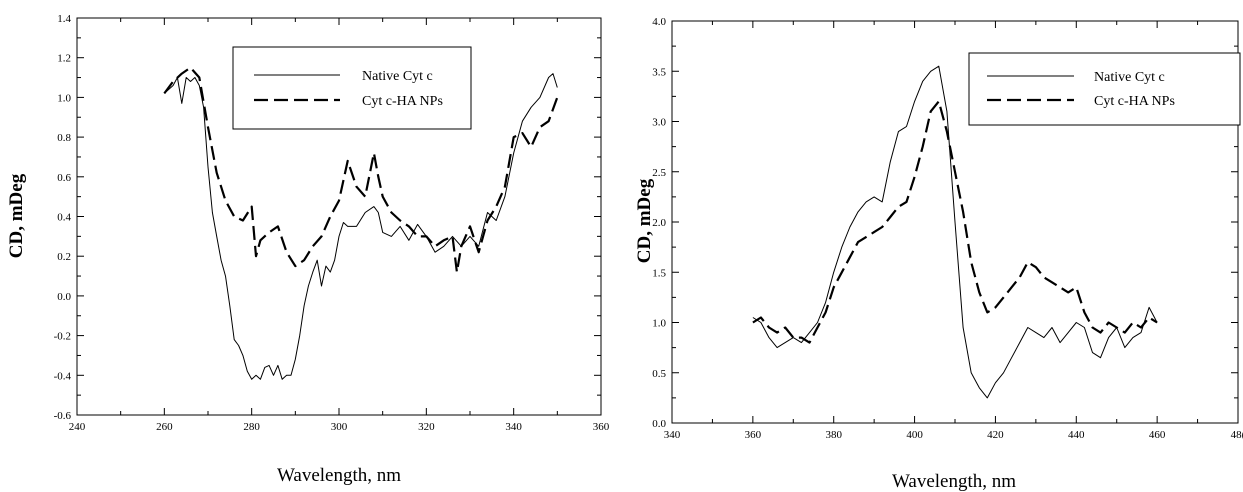 Image resolution: width=1243 pixels, height=492 pixels. I want to click on y-tick-label: -0.2, so click(62, 337).